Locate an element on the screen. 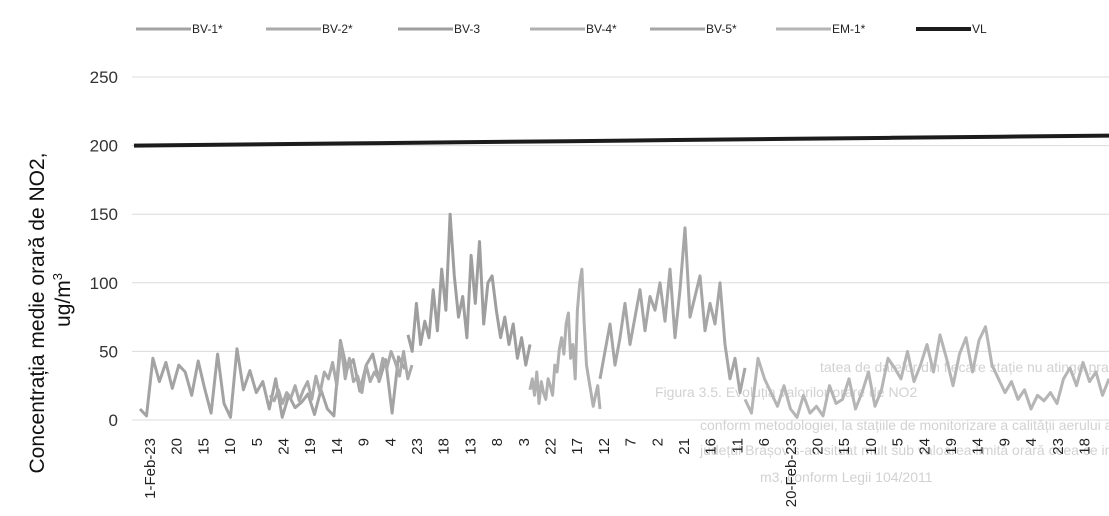 The width and height of the screenshot is (1109, 516). legend: BV-1* BV-2* BV-3 BV-4* BV-5* EM-1* VL is located at coordinates (561, 29).